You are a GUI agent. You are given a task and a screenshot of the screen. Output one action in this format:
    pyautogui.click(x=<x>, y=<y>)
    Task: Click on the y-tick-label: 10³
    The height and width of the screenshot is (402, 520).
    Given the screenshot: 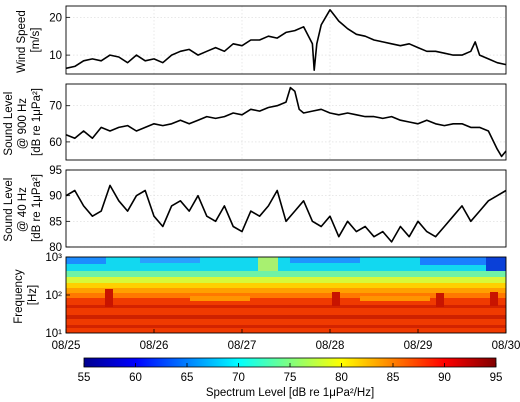 What is the action you would take?
    pyautogui.click(x=53, y=258)
    